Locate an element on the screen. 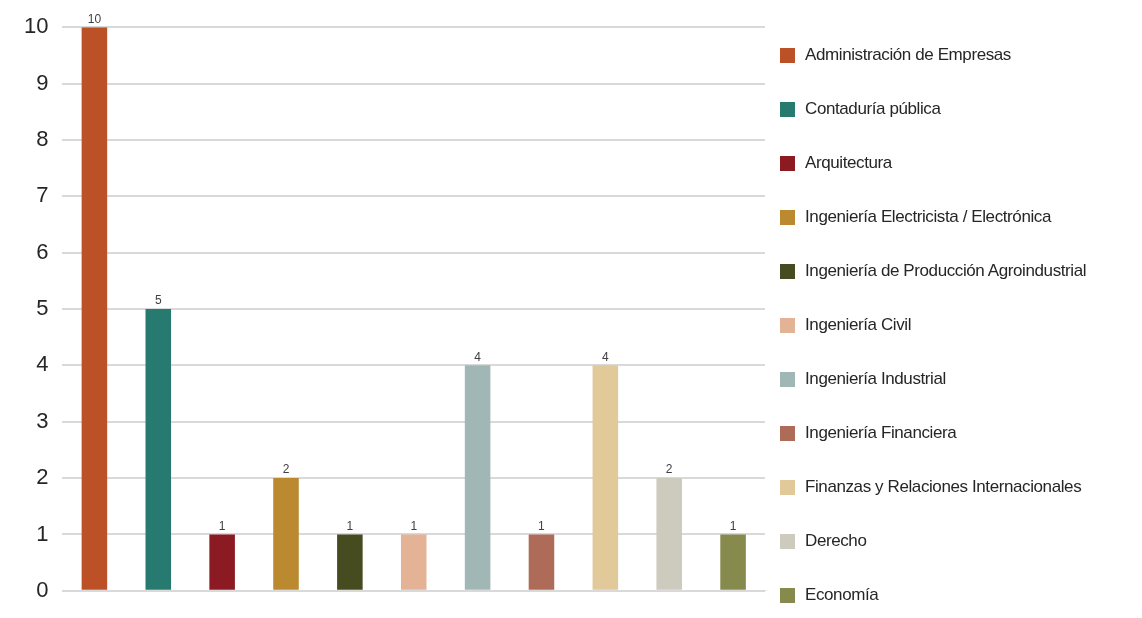 The width and height of the screenshot is (1142, 618). legend-label: Ingeniería Electricista / Electrónica is located at coordinates (928, 217).